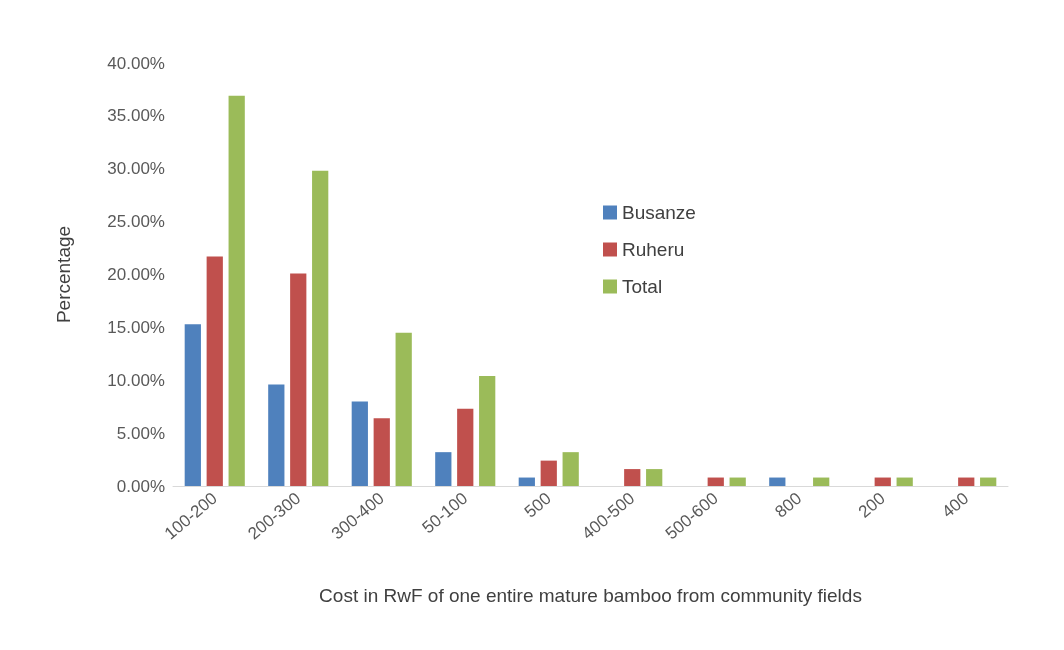 This screenshot has width=1064, height=650. What do you see at coordinates (136, 63) in the screenshot?
I see `y-tick-label: 40.00%` at bounding box center [136, 63].